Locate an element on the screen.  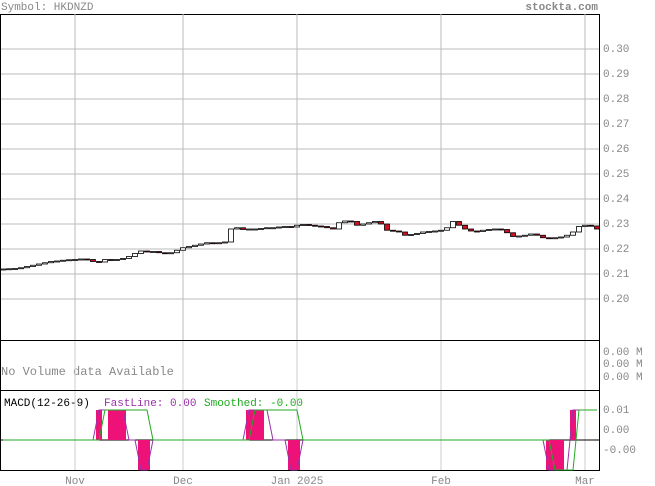
y-tick-label: 0.28 is located at coordinates (616, 100).